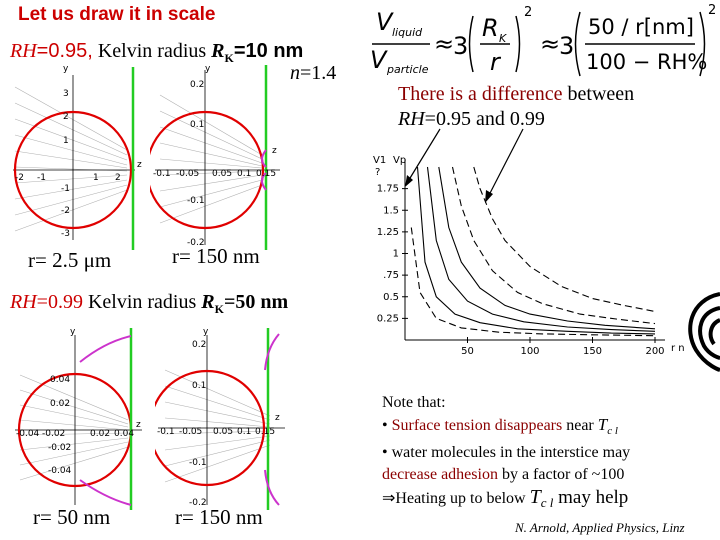 The image size is (720, 540). What do you see at coordinates (41, 178) in the screenshot?
I see `z-tick-2: -1` at bounding box center [41, 178].